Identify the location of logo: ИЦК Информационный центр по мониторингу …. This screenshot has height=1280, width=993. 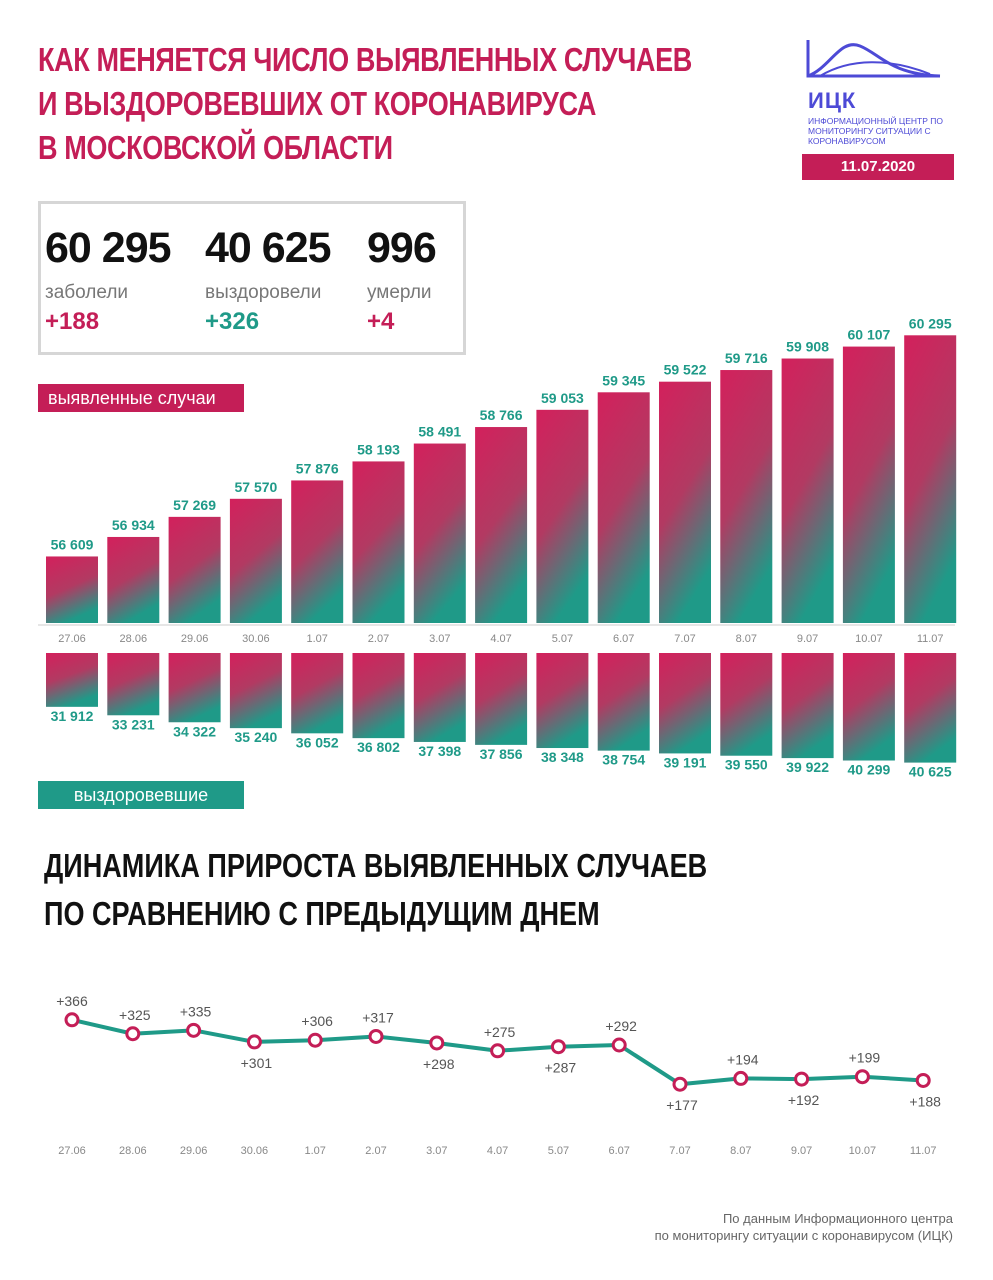
(877, 92).